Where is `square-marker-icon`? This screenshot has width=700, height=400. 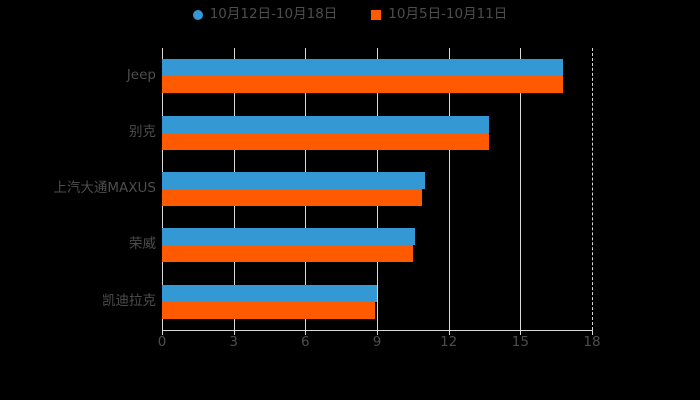 square-marker-icon is located at coordinates (376, 14).